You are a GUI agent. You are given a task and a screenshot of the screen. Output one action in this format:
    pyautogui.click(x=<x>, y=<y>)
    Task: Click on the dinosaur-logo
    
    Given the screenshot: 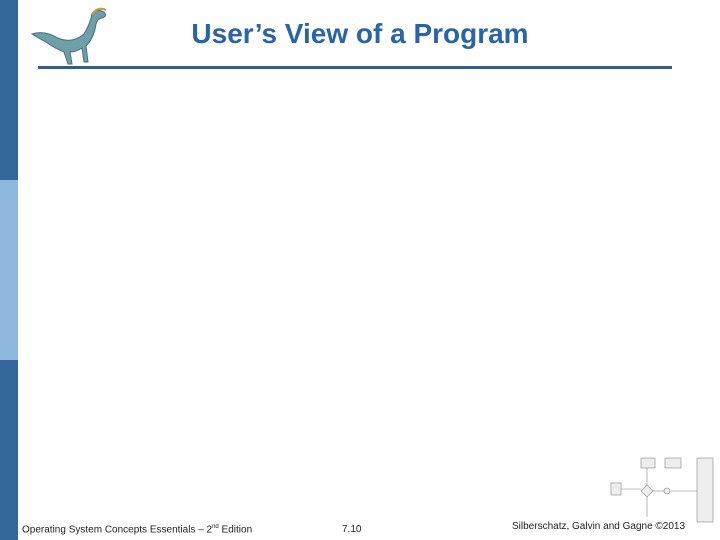 What is the action you would take?
    pyautogui.click(x=68, y=36)
    